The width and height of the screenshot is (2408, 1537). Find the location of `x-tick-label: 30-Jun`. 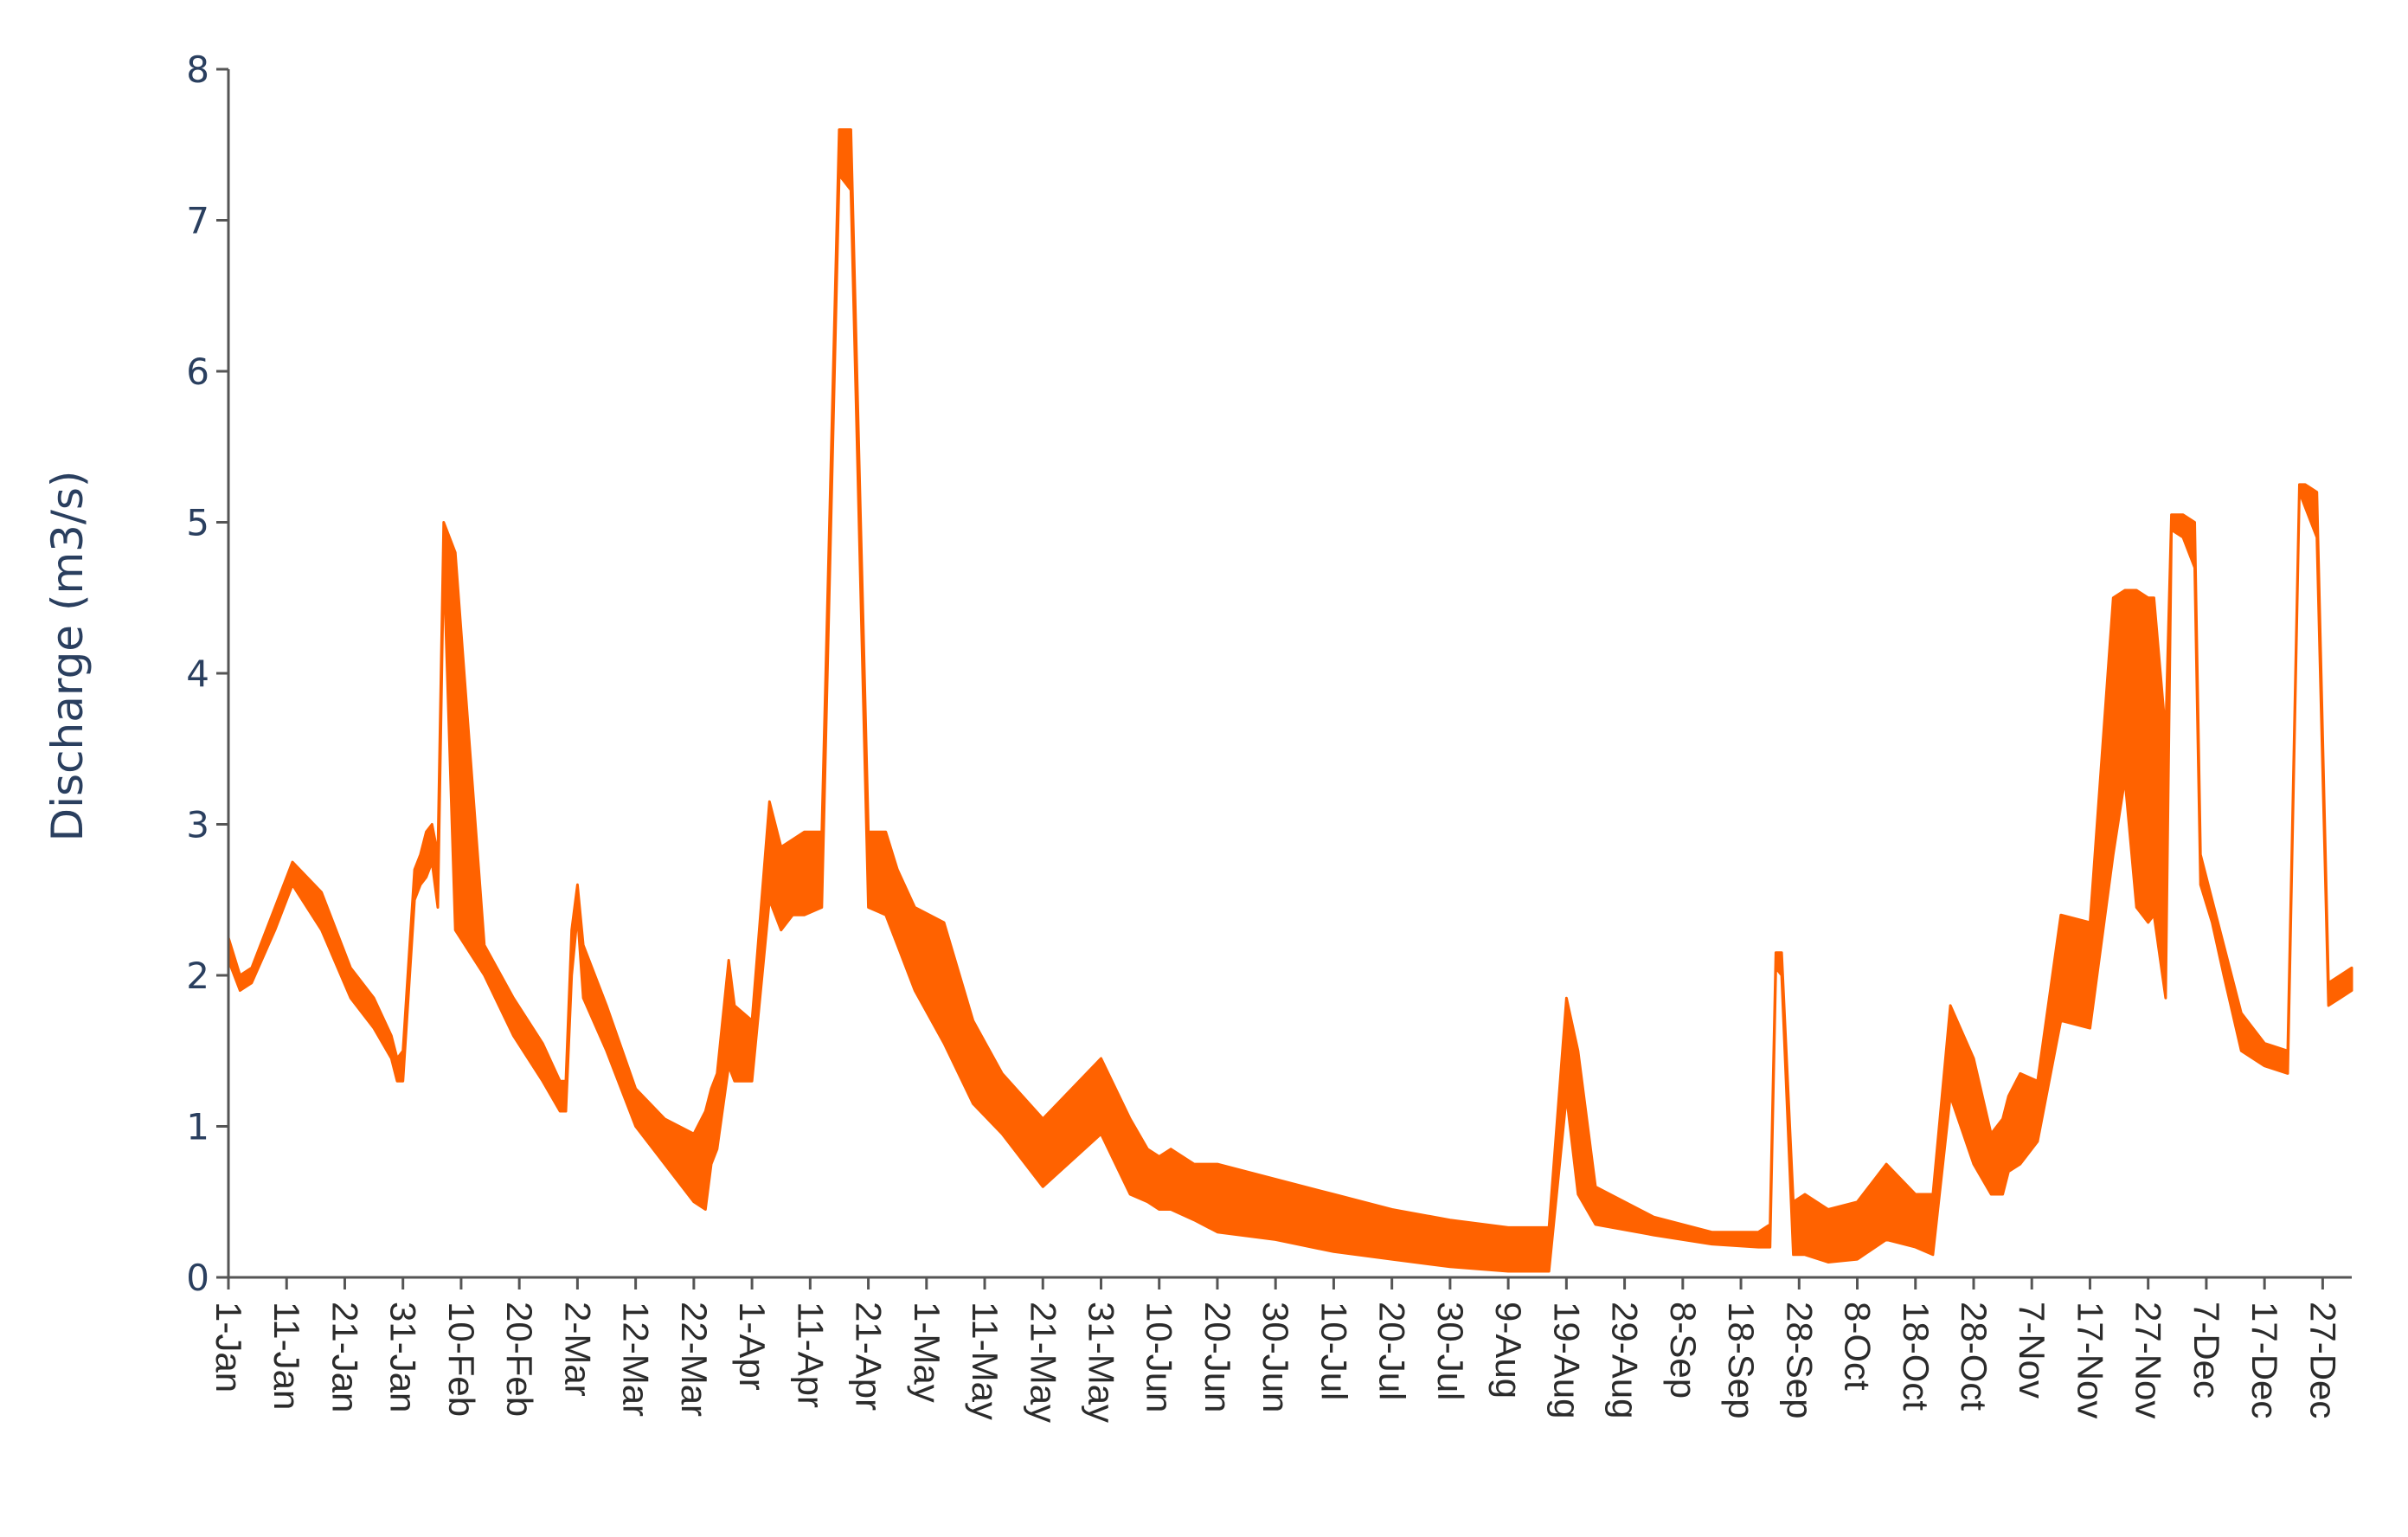

x-tick-label: 30-Jun is located at coordinates (1275, 1357).